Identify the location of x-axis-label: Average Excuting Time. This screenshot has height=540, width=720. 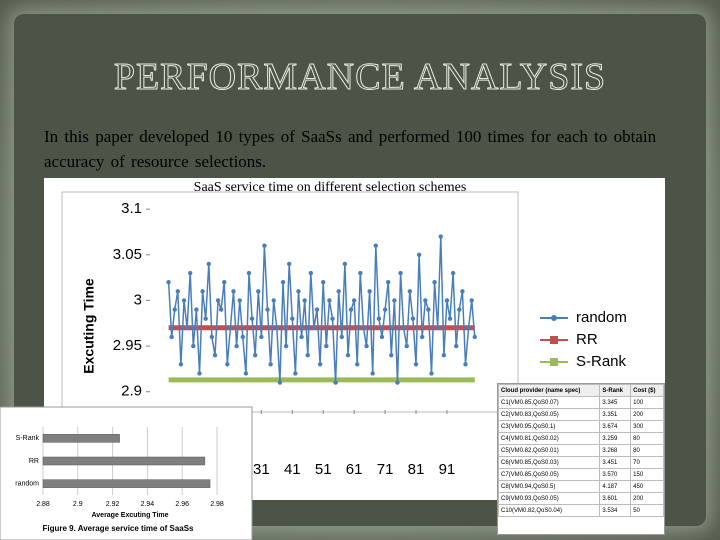
(129, 515).